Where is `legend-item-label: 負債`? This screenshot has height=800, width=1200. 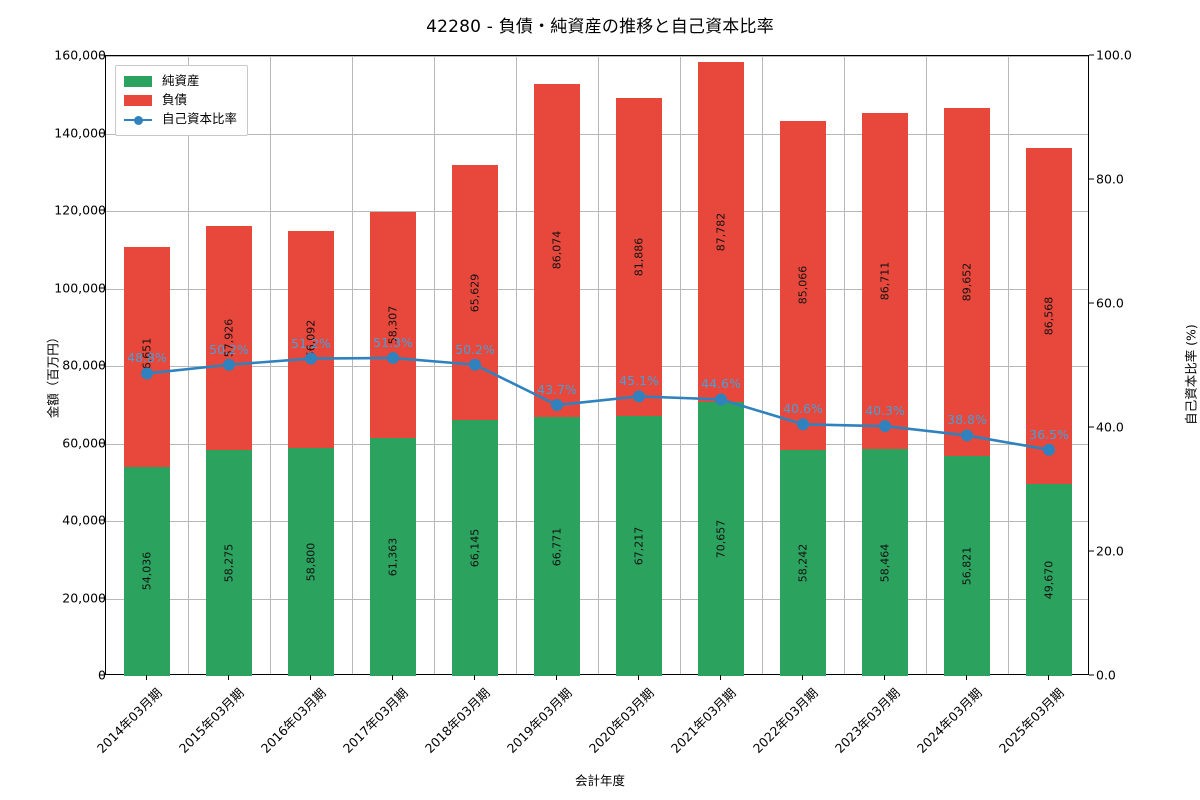
legend-item-label: 負債 is located at coordinates (175, 100).